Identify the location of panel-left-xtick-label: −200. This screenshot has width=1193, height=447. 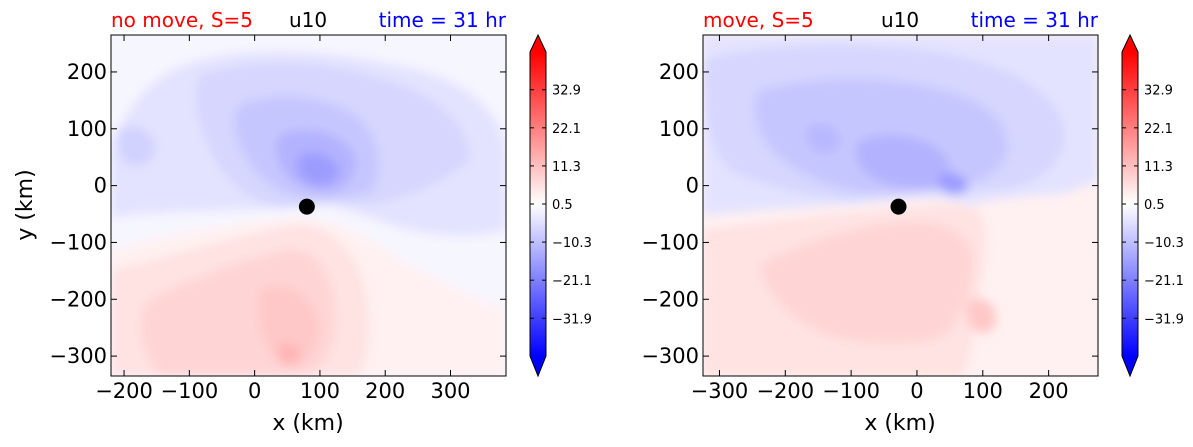
(124, 391).